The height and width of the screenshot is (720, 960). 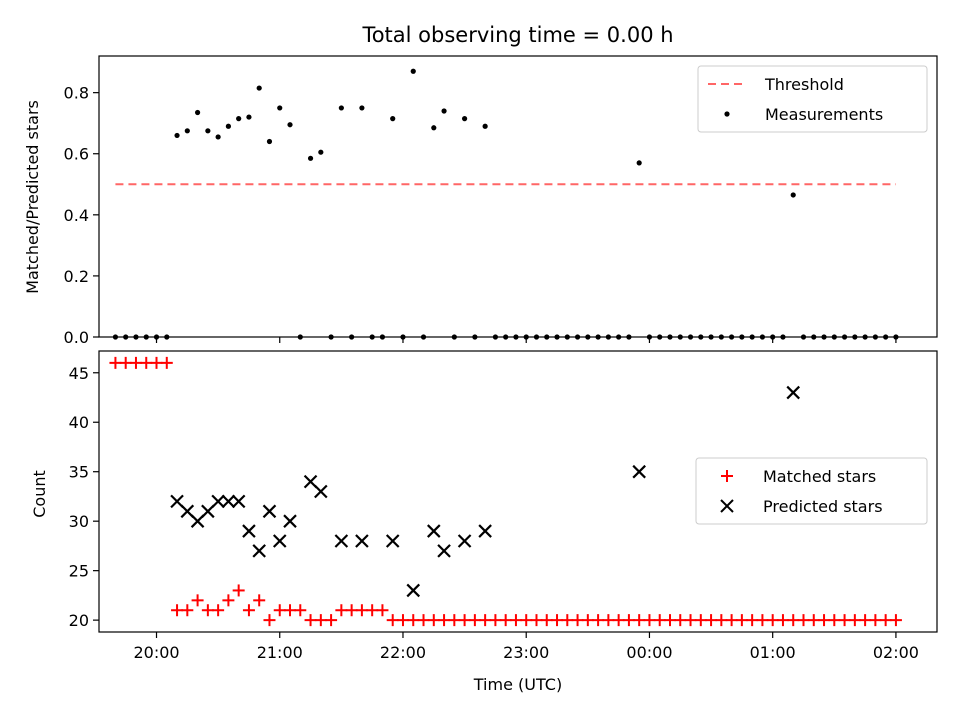 I want to click on bottom-y-axis-label: Count, so click(x=39, y=494).